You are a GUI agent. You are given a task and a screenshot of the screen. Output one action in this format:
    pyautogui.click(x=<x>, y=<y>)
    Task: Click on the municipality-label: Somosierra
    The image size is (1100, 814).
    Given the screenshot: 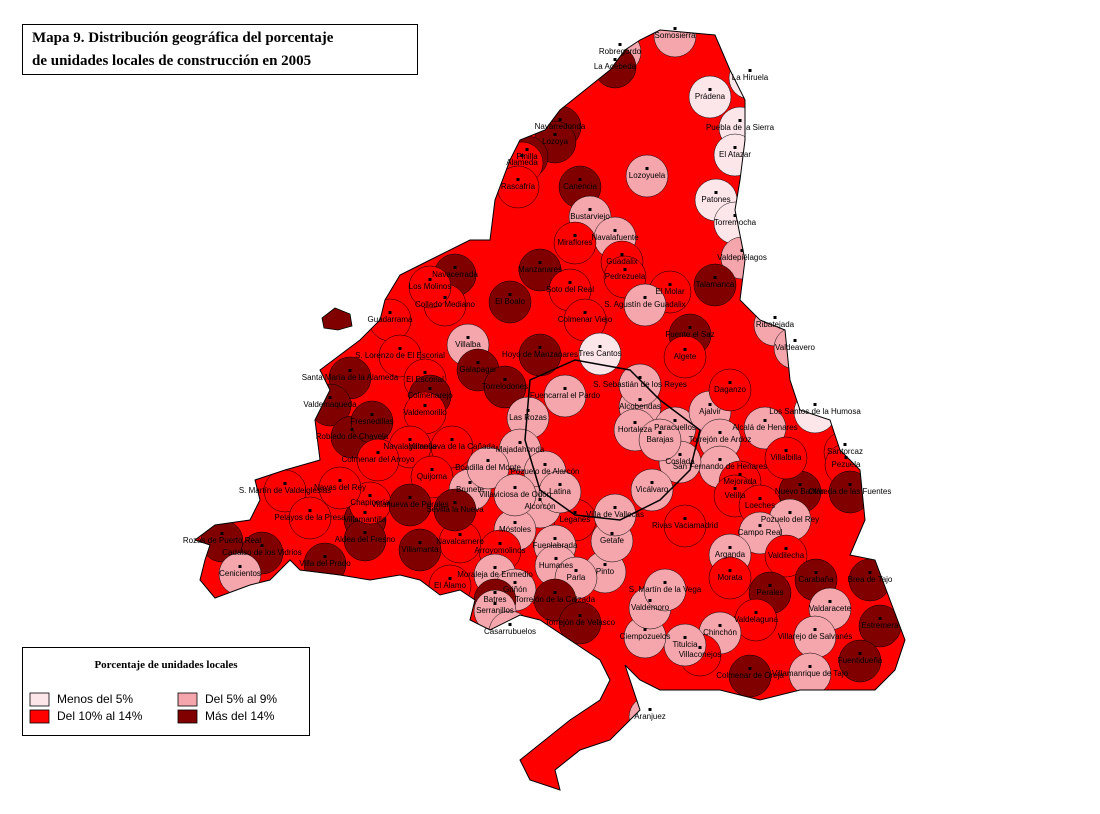 What is the action you would take?
    pyautogui.click(x=675, y=35)
    